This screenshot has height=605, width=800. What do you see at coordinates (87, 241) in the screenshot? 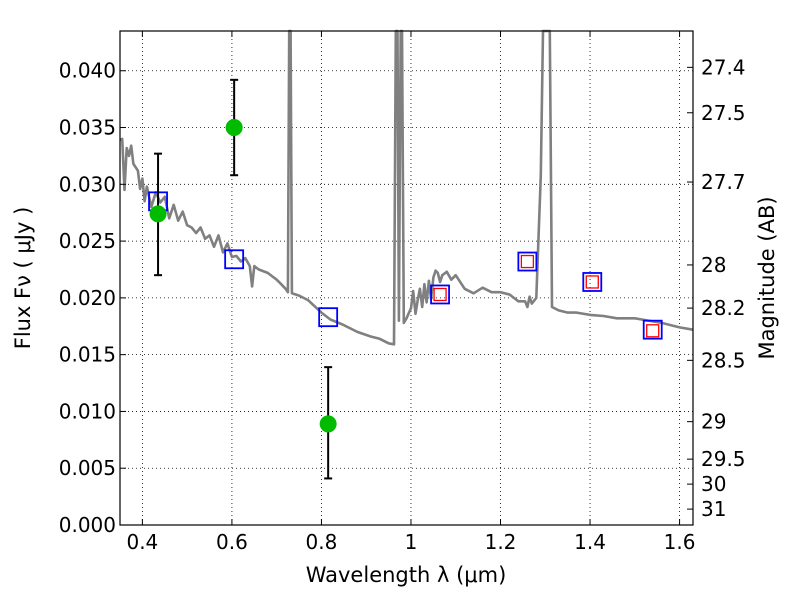
I see `y-tick-label: 0.025` at bounding box center [87, 241].